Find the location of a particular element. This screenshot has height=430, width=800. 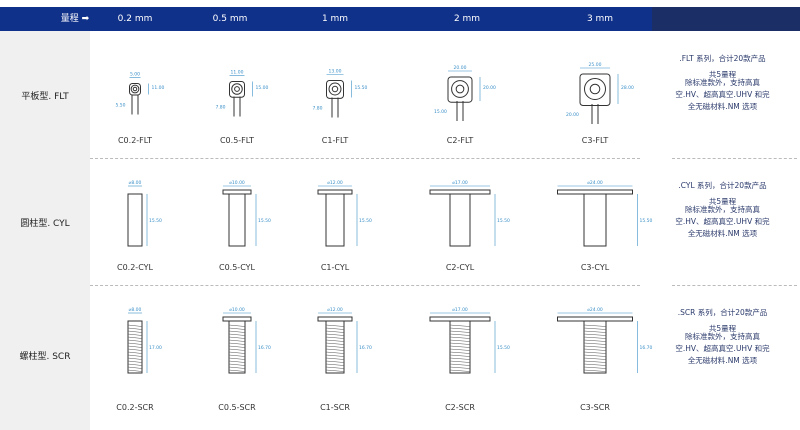

model-caption: C1-SCR is located at coordinates (335, 407).